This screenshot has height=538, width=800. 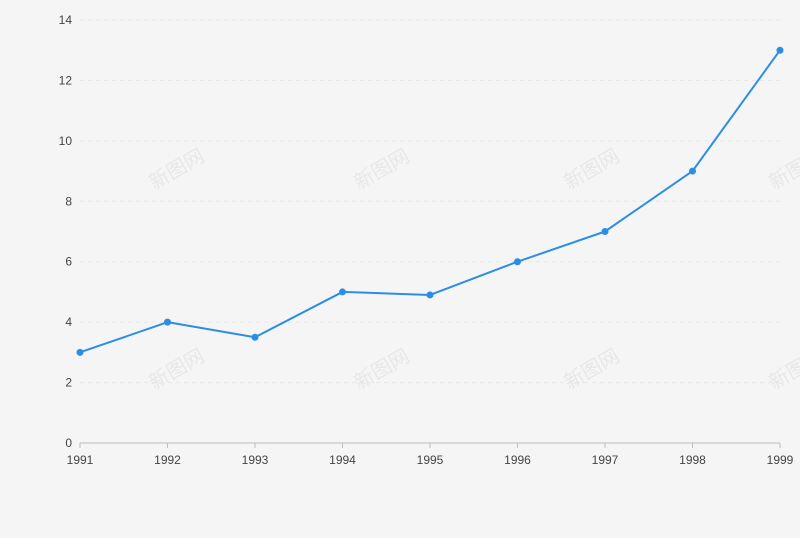 I want to click on y-tick-label: 0, so click(x=68, y=443).